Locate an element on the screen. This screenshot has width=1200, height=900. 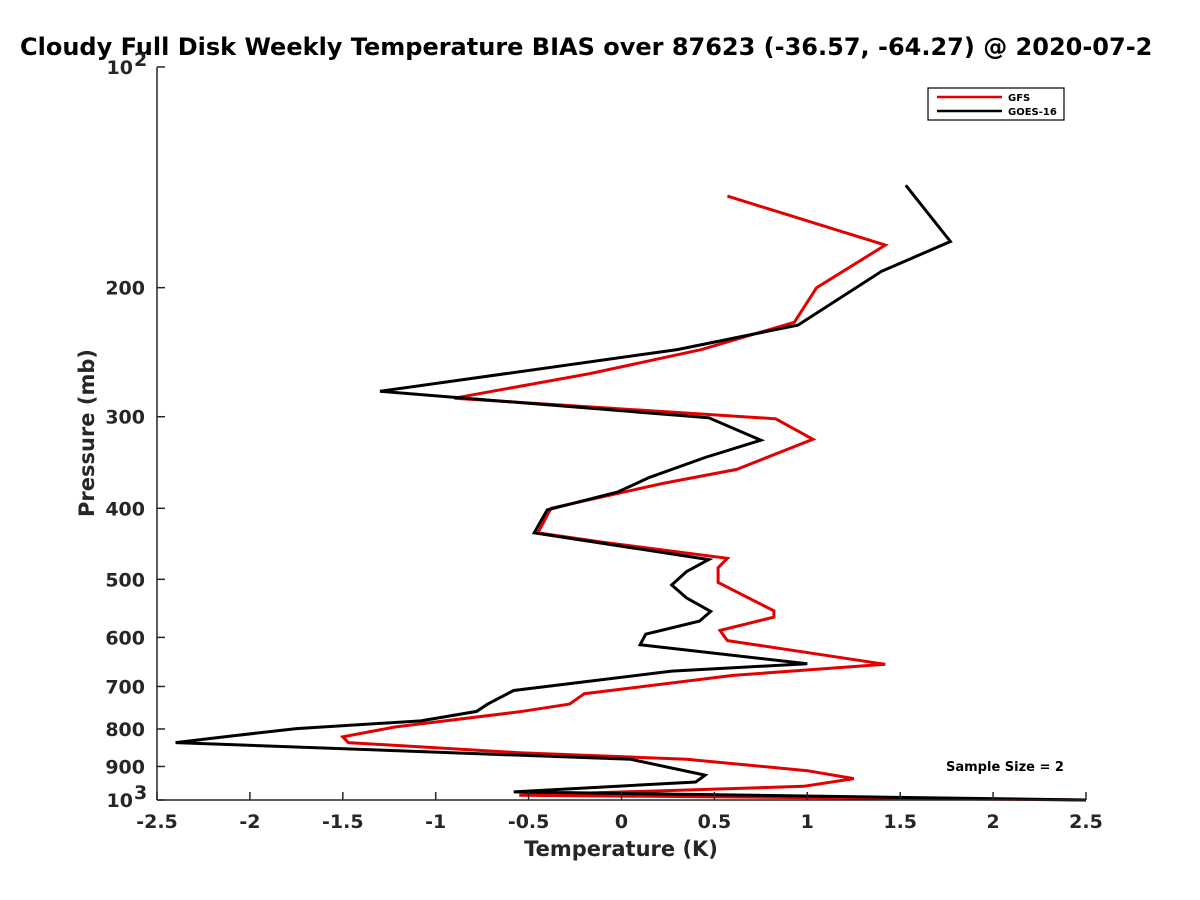
x-axis-ticks: -2.5 -2 -1.5 -1 -0.5 0 0.5 1 1.5 2 2.5 is located at coordinates (619, 812).